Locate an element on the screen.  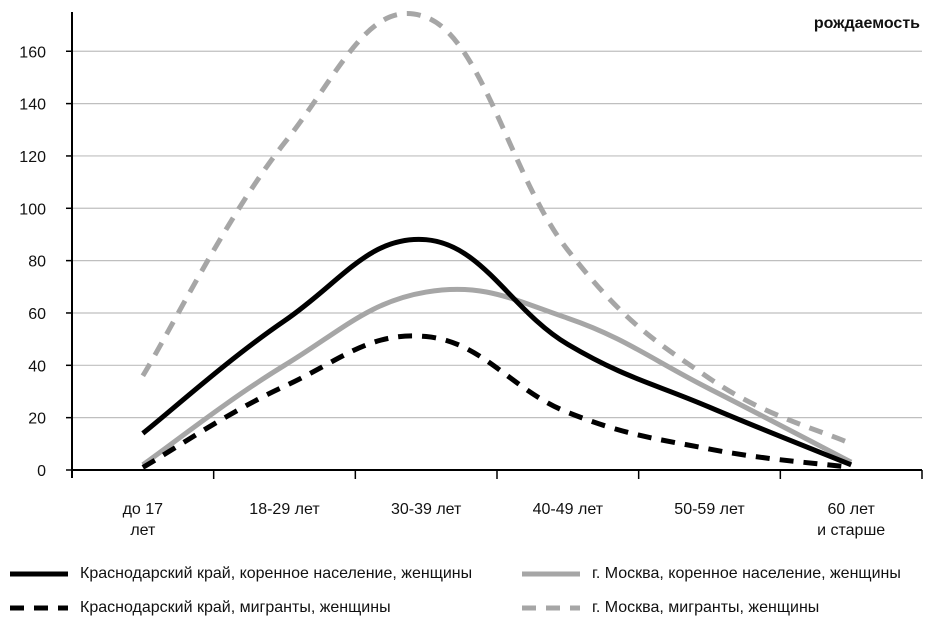
legend-label: Краснодарский край, мигранты, женщины is located at coordinates (235, 607).